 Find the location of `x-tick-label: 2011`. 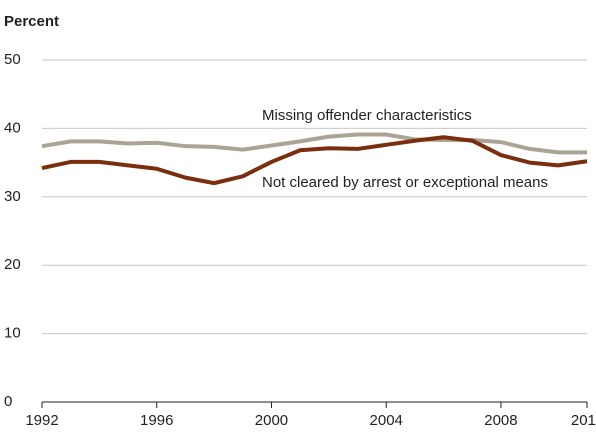

x-tick-label: 2011 is located at coordinates (583, 420).